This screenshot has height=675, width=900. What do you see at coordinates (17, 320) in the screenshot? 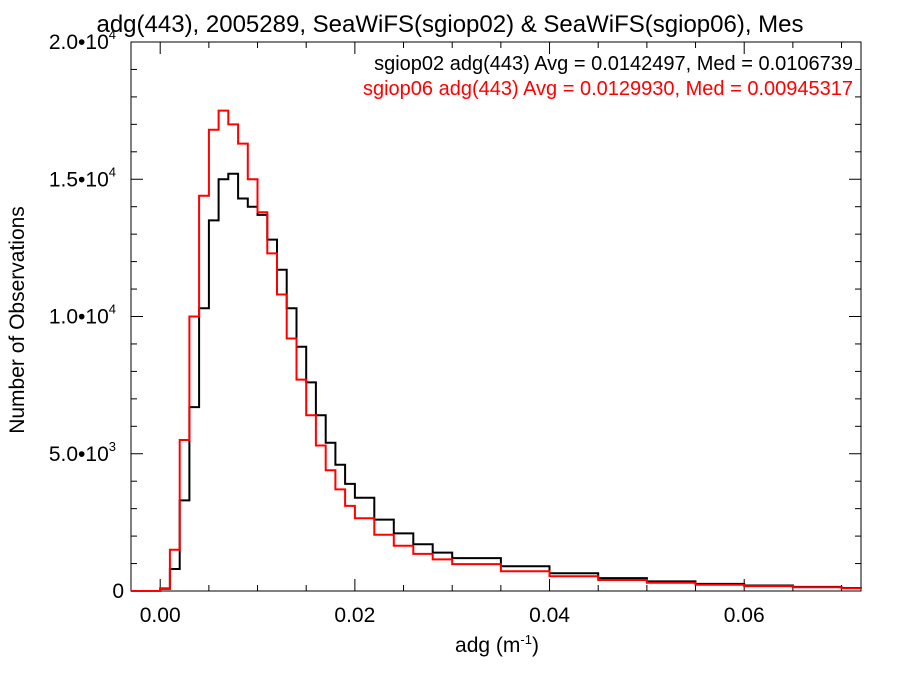
I see `y-axis-label: Number of Observations` at bounding box center [17, 320].